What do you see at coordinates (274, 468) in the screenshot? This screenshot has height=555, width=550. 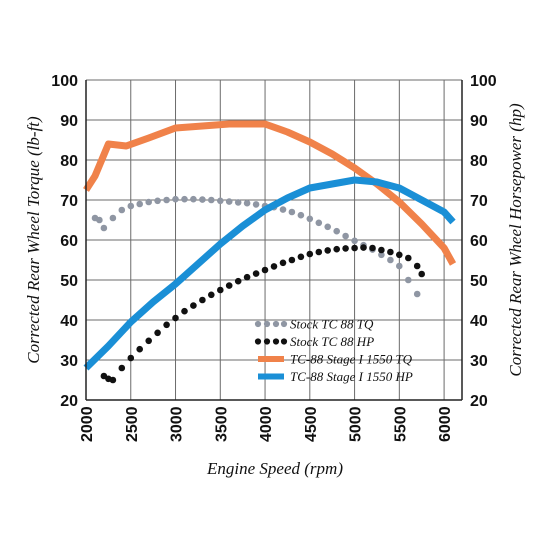 I see `x-axis-title: Engine Speed (rpm)` at bounding box center [274, 468].